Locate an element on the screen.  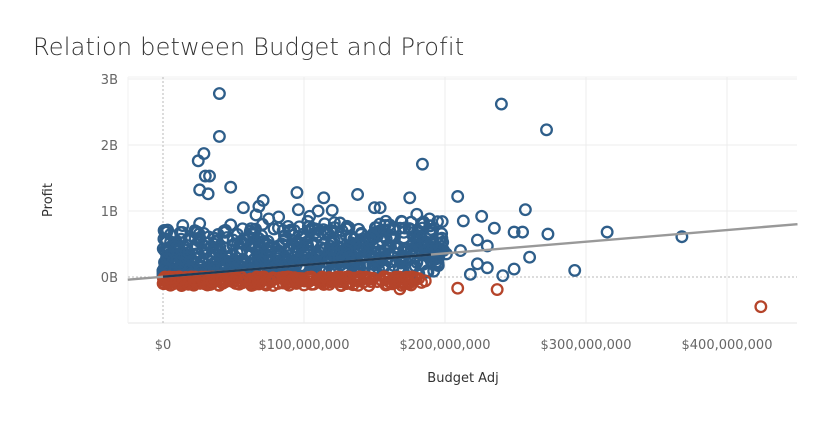
trend-lines is located at coordinates (462, 252).